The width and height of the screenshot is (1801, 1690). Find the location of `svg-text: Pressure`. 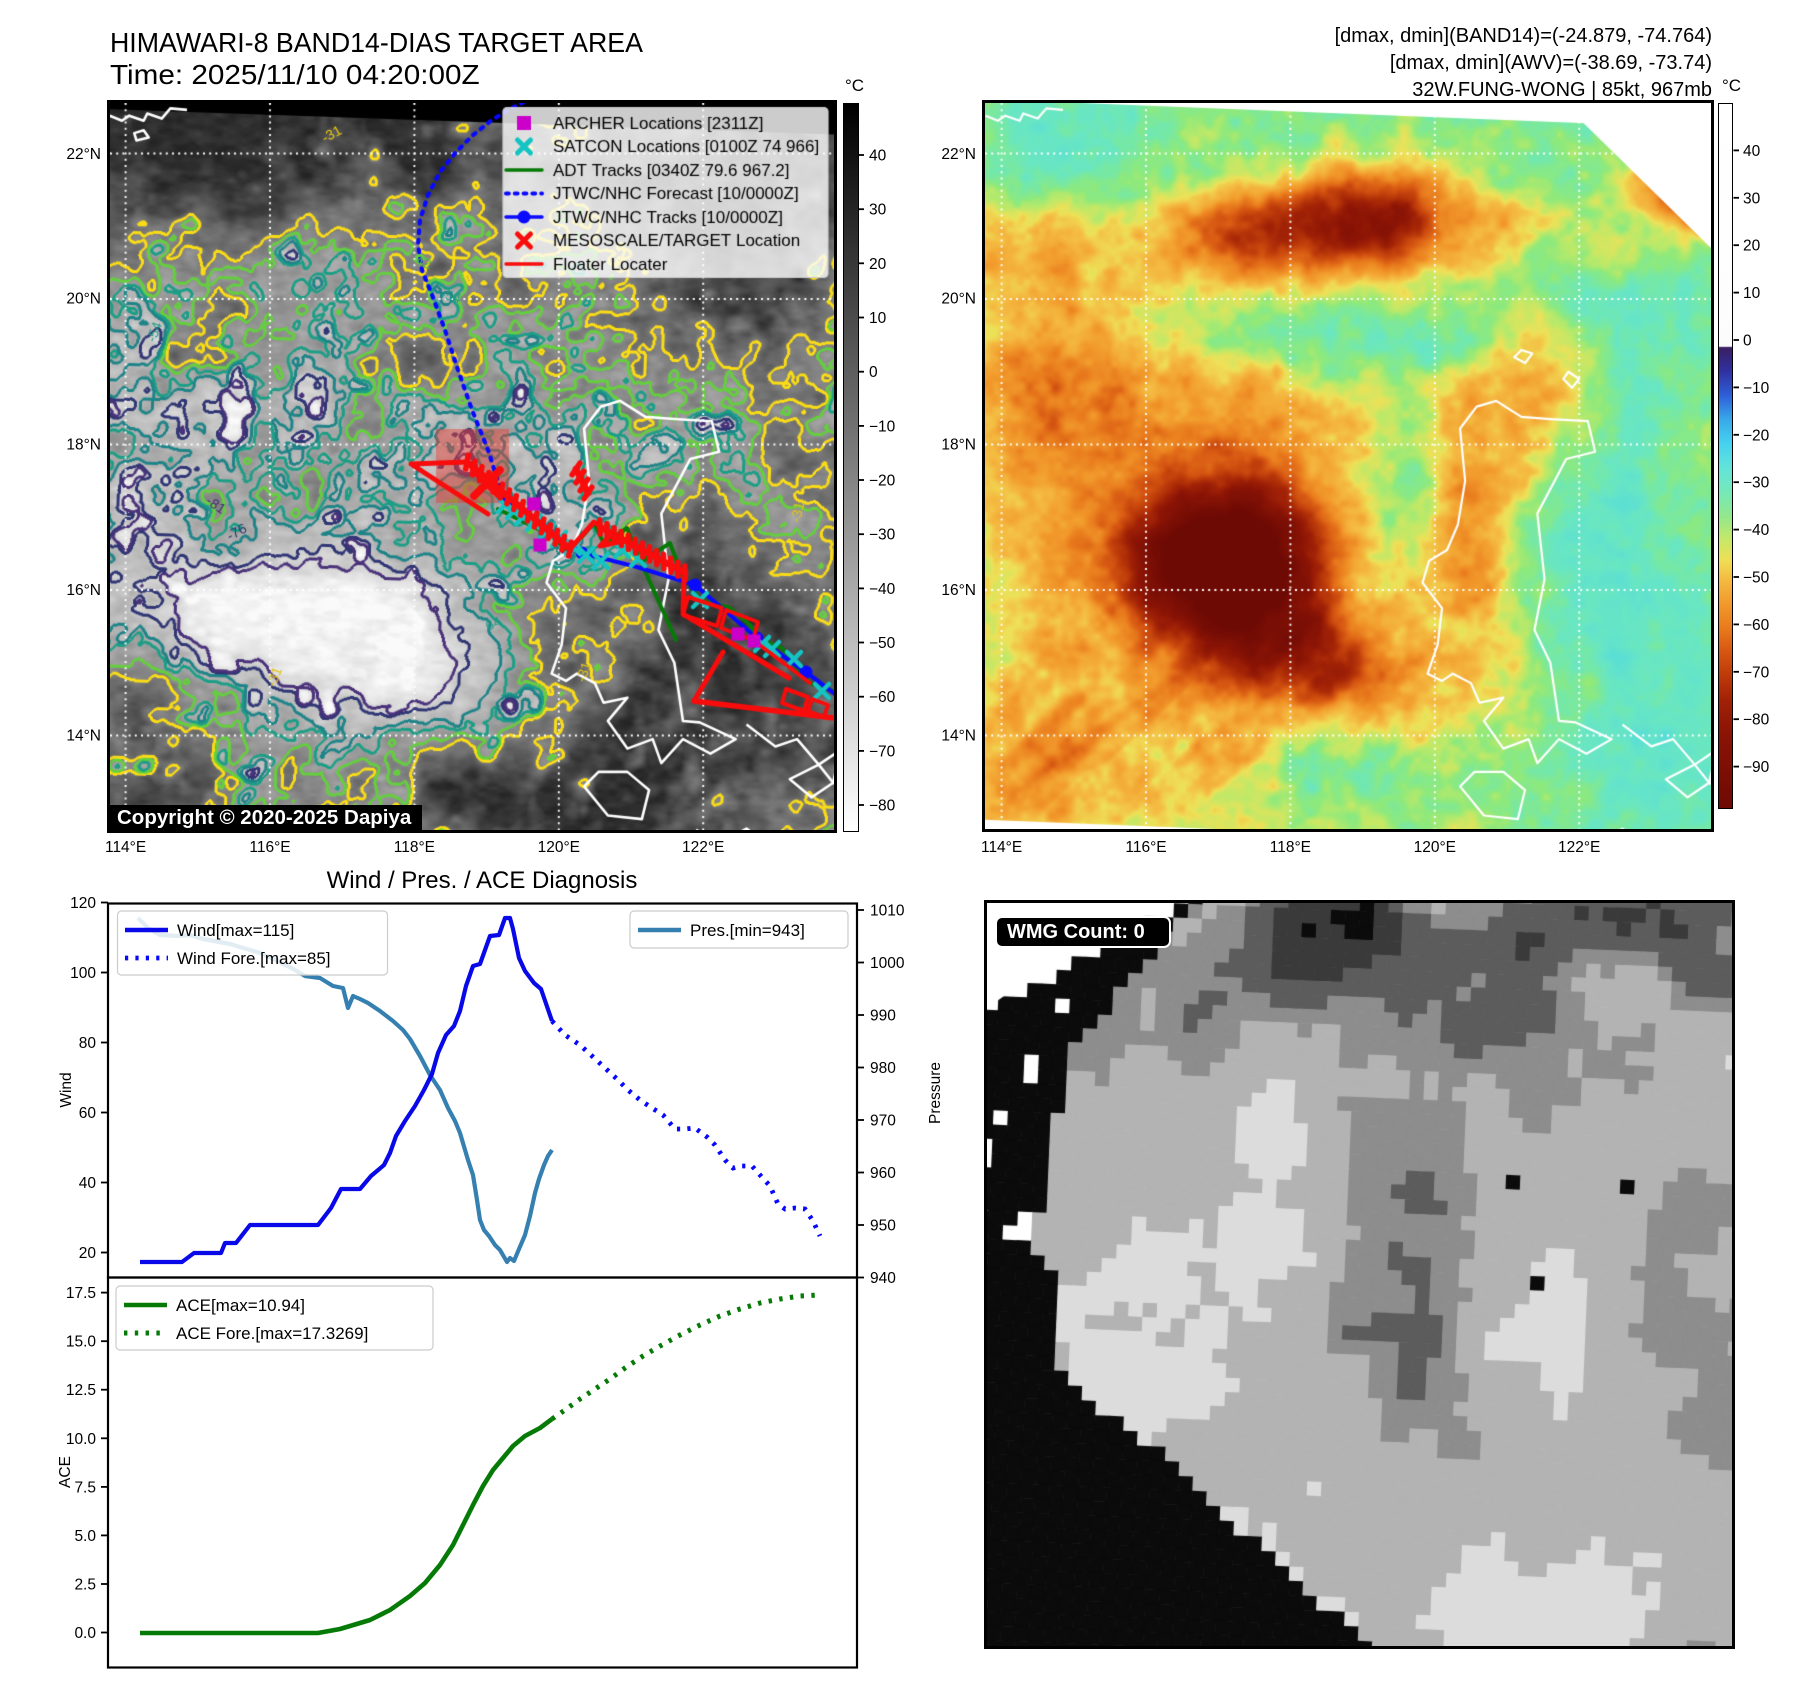

svg-text: Pressure is located at coordinates (935, 1093).